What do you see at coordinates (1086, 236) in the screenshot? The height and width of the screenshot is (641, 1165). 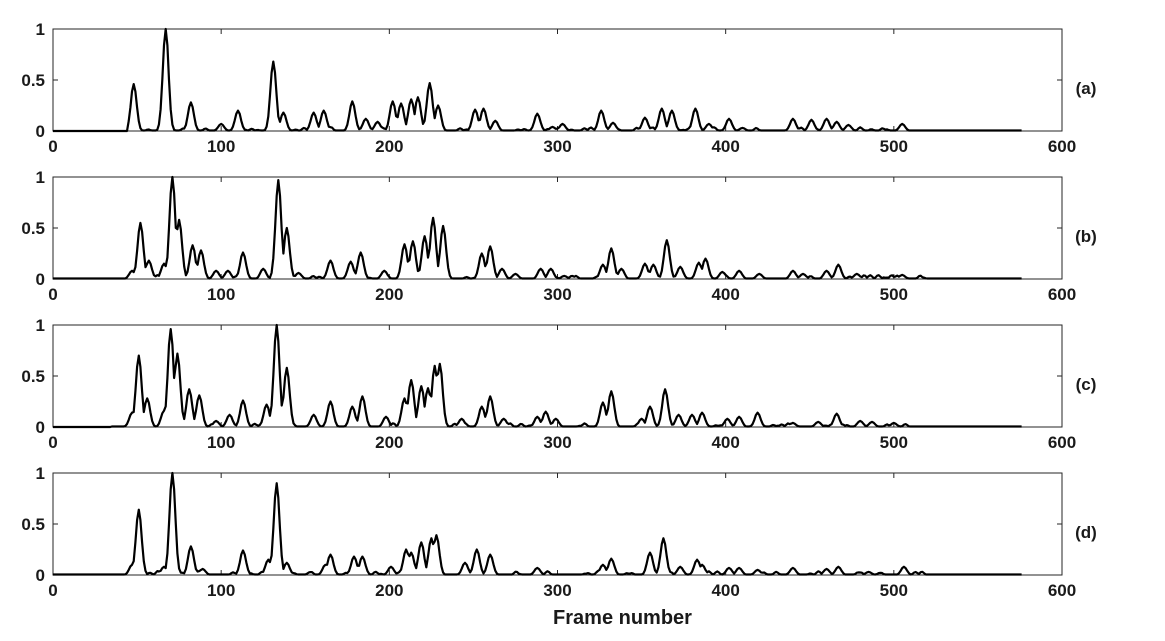 I see `panel-label: (b)` at bounding box center [1086, 236].